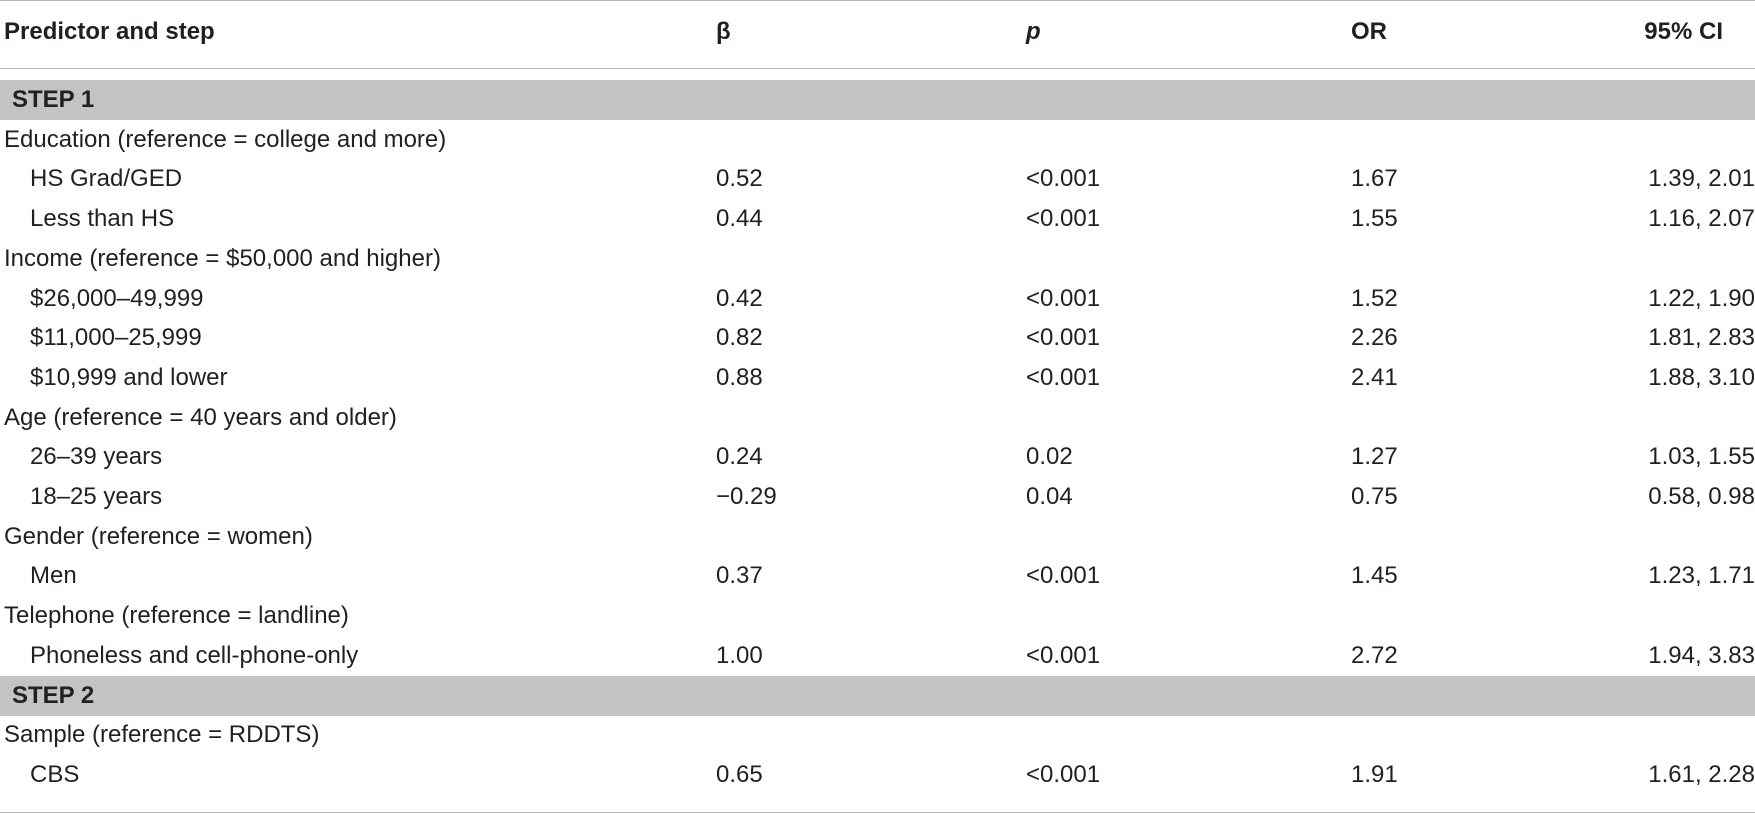 This screenshot has width=1755, height=814. I want to click on p-cell: 0.02, so click(1049, 456).